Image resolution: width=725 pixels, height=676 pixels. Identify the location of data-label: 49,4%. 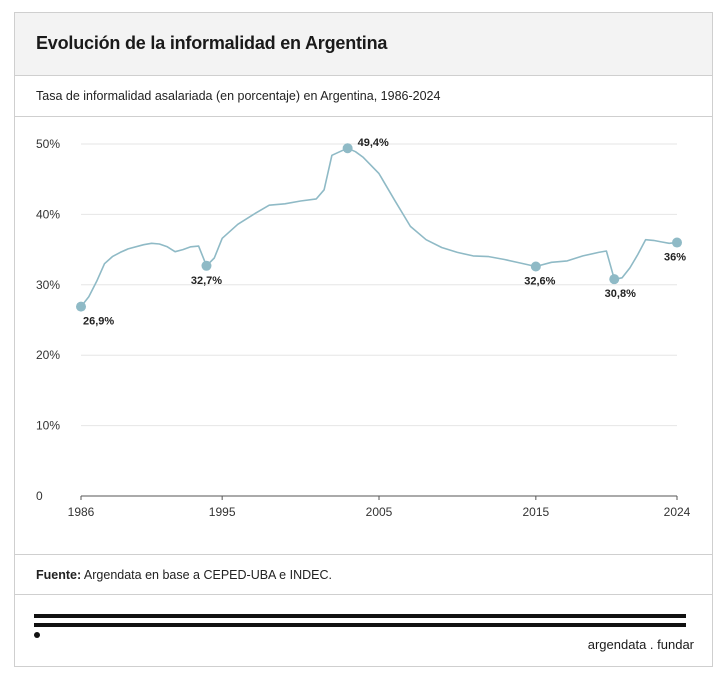
(373, 143).